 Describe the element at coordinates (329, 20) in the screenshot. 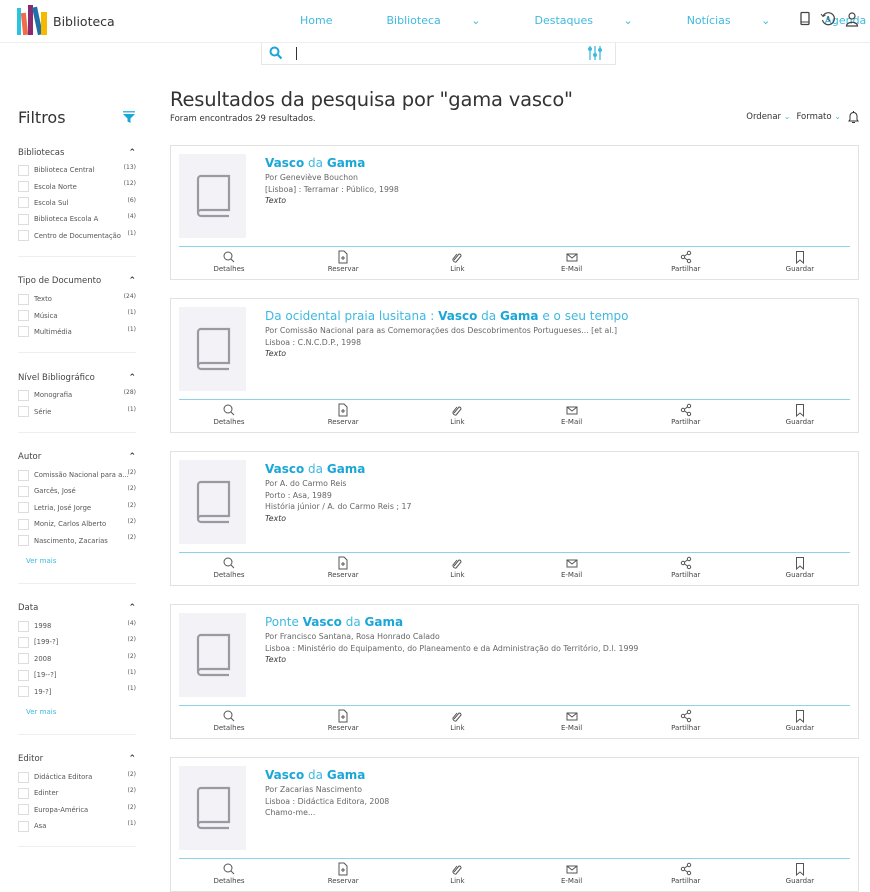

I see `nav-item: Home` at that location.